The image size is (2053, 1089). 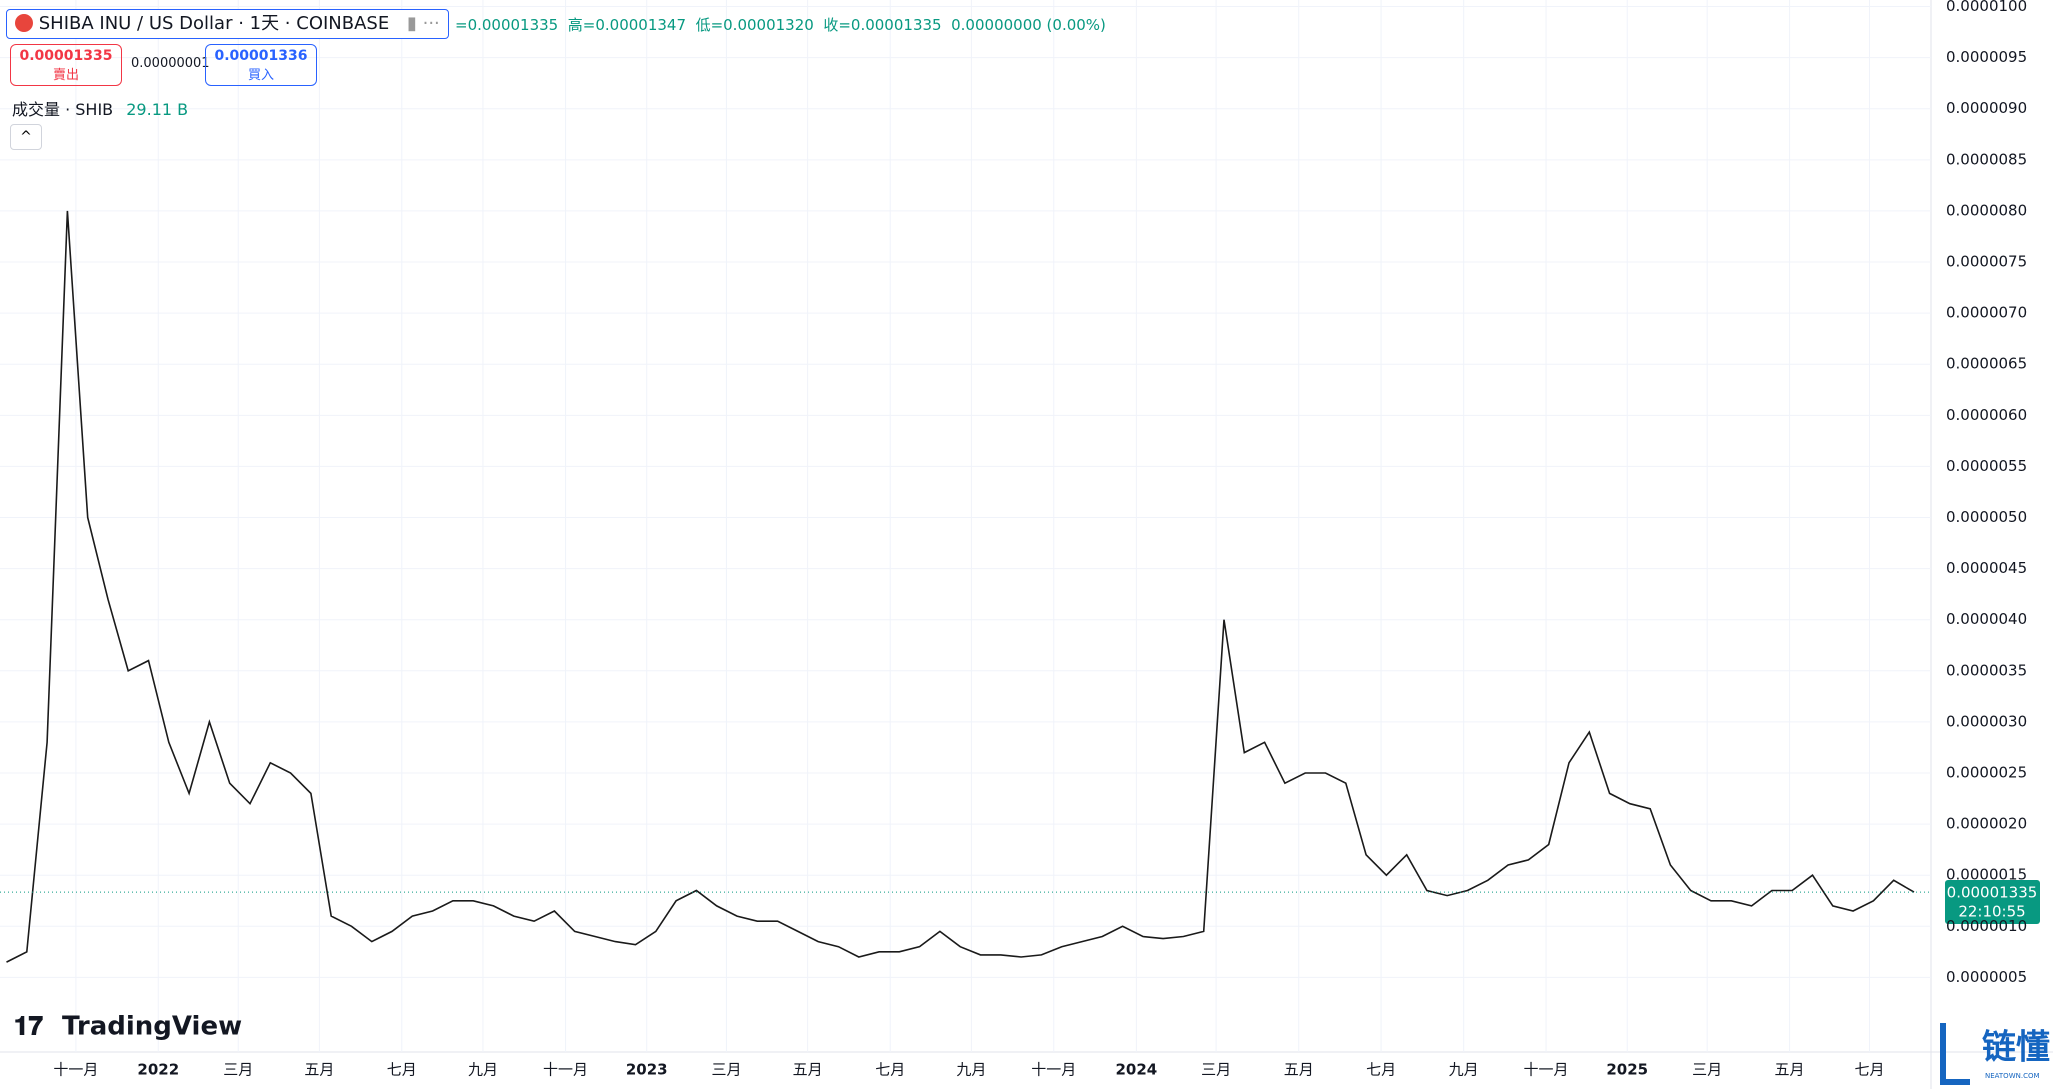 What do you see at coordinates (1986, 875) in the screenshot?
I see `y-tick-label: 0.0000015` at bounding box center [1986, 875].